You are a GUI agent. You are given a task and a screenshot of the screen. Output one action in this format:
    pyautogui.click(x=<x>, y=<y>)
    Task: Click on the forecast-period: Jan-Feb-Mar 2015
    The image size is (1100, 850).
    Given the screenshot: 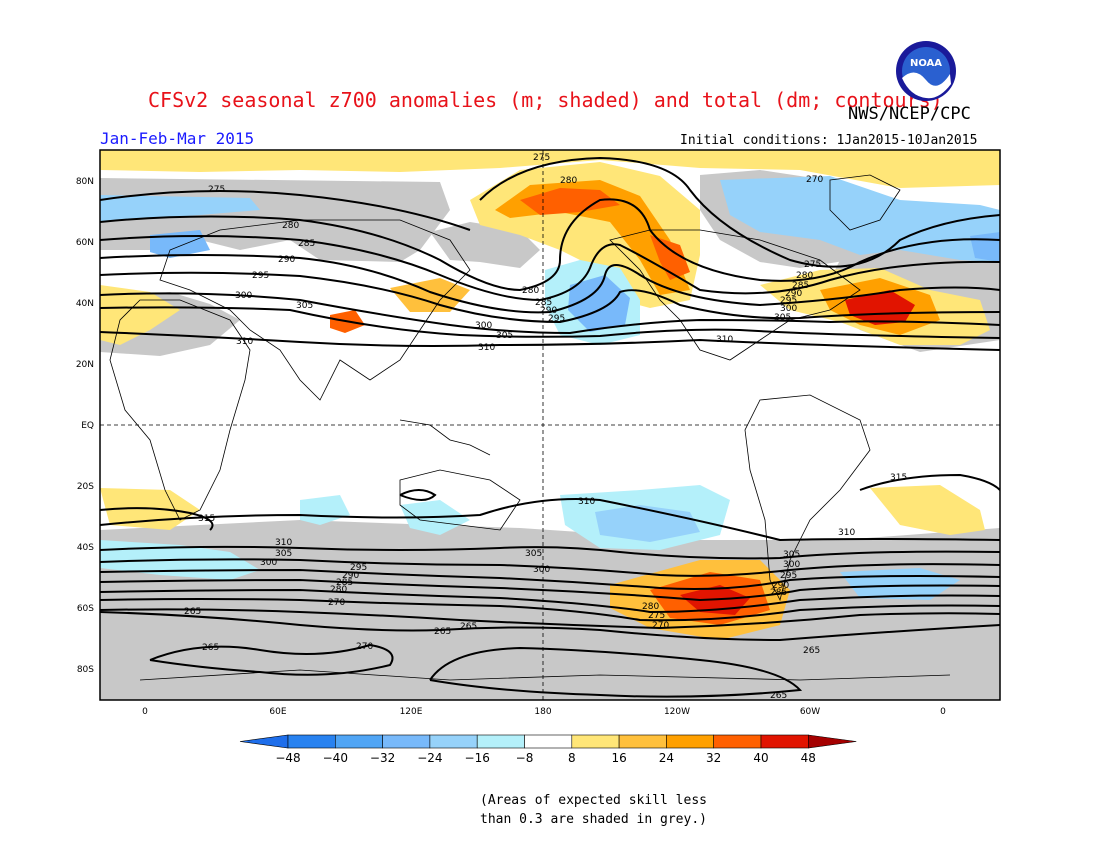 What is the action you would take?
    pyautogui.click(x=177, y=138)
    